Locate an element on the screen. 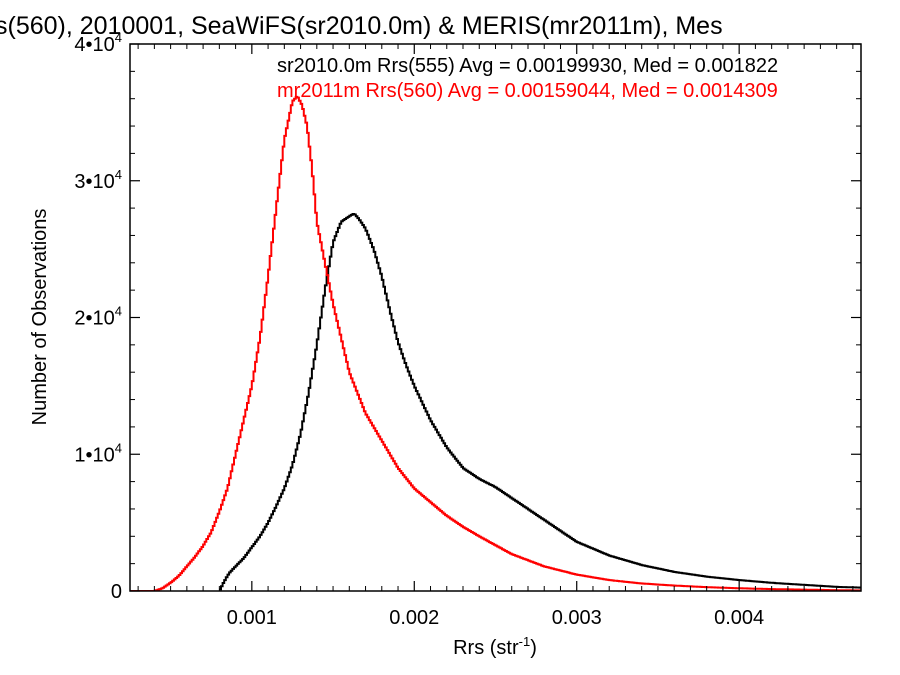  x-tick-label-0: 0.001 is located at coordinates (252, 618).